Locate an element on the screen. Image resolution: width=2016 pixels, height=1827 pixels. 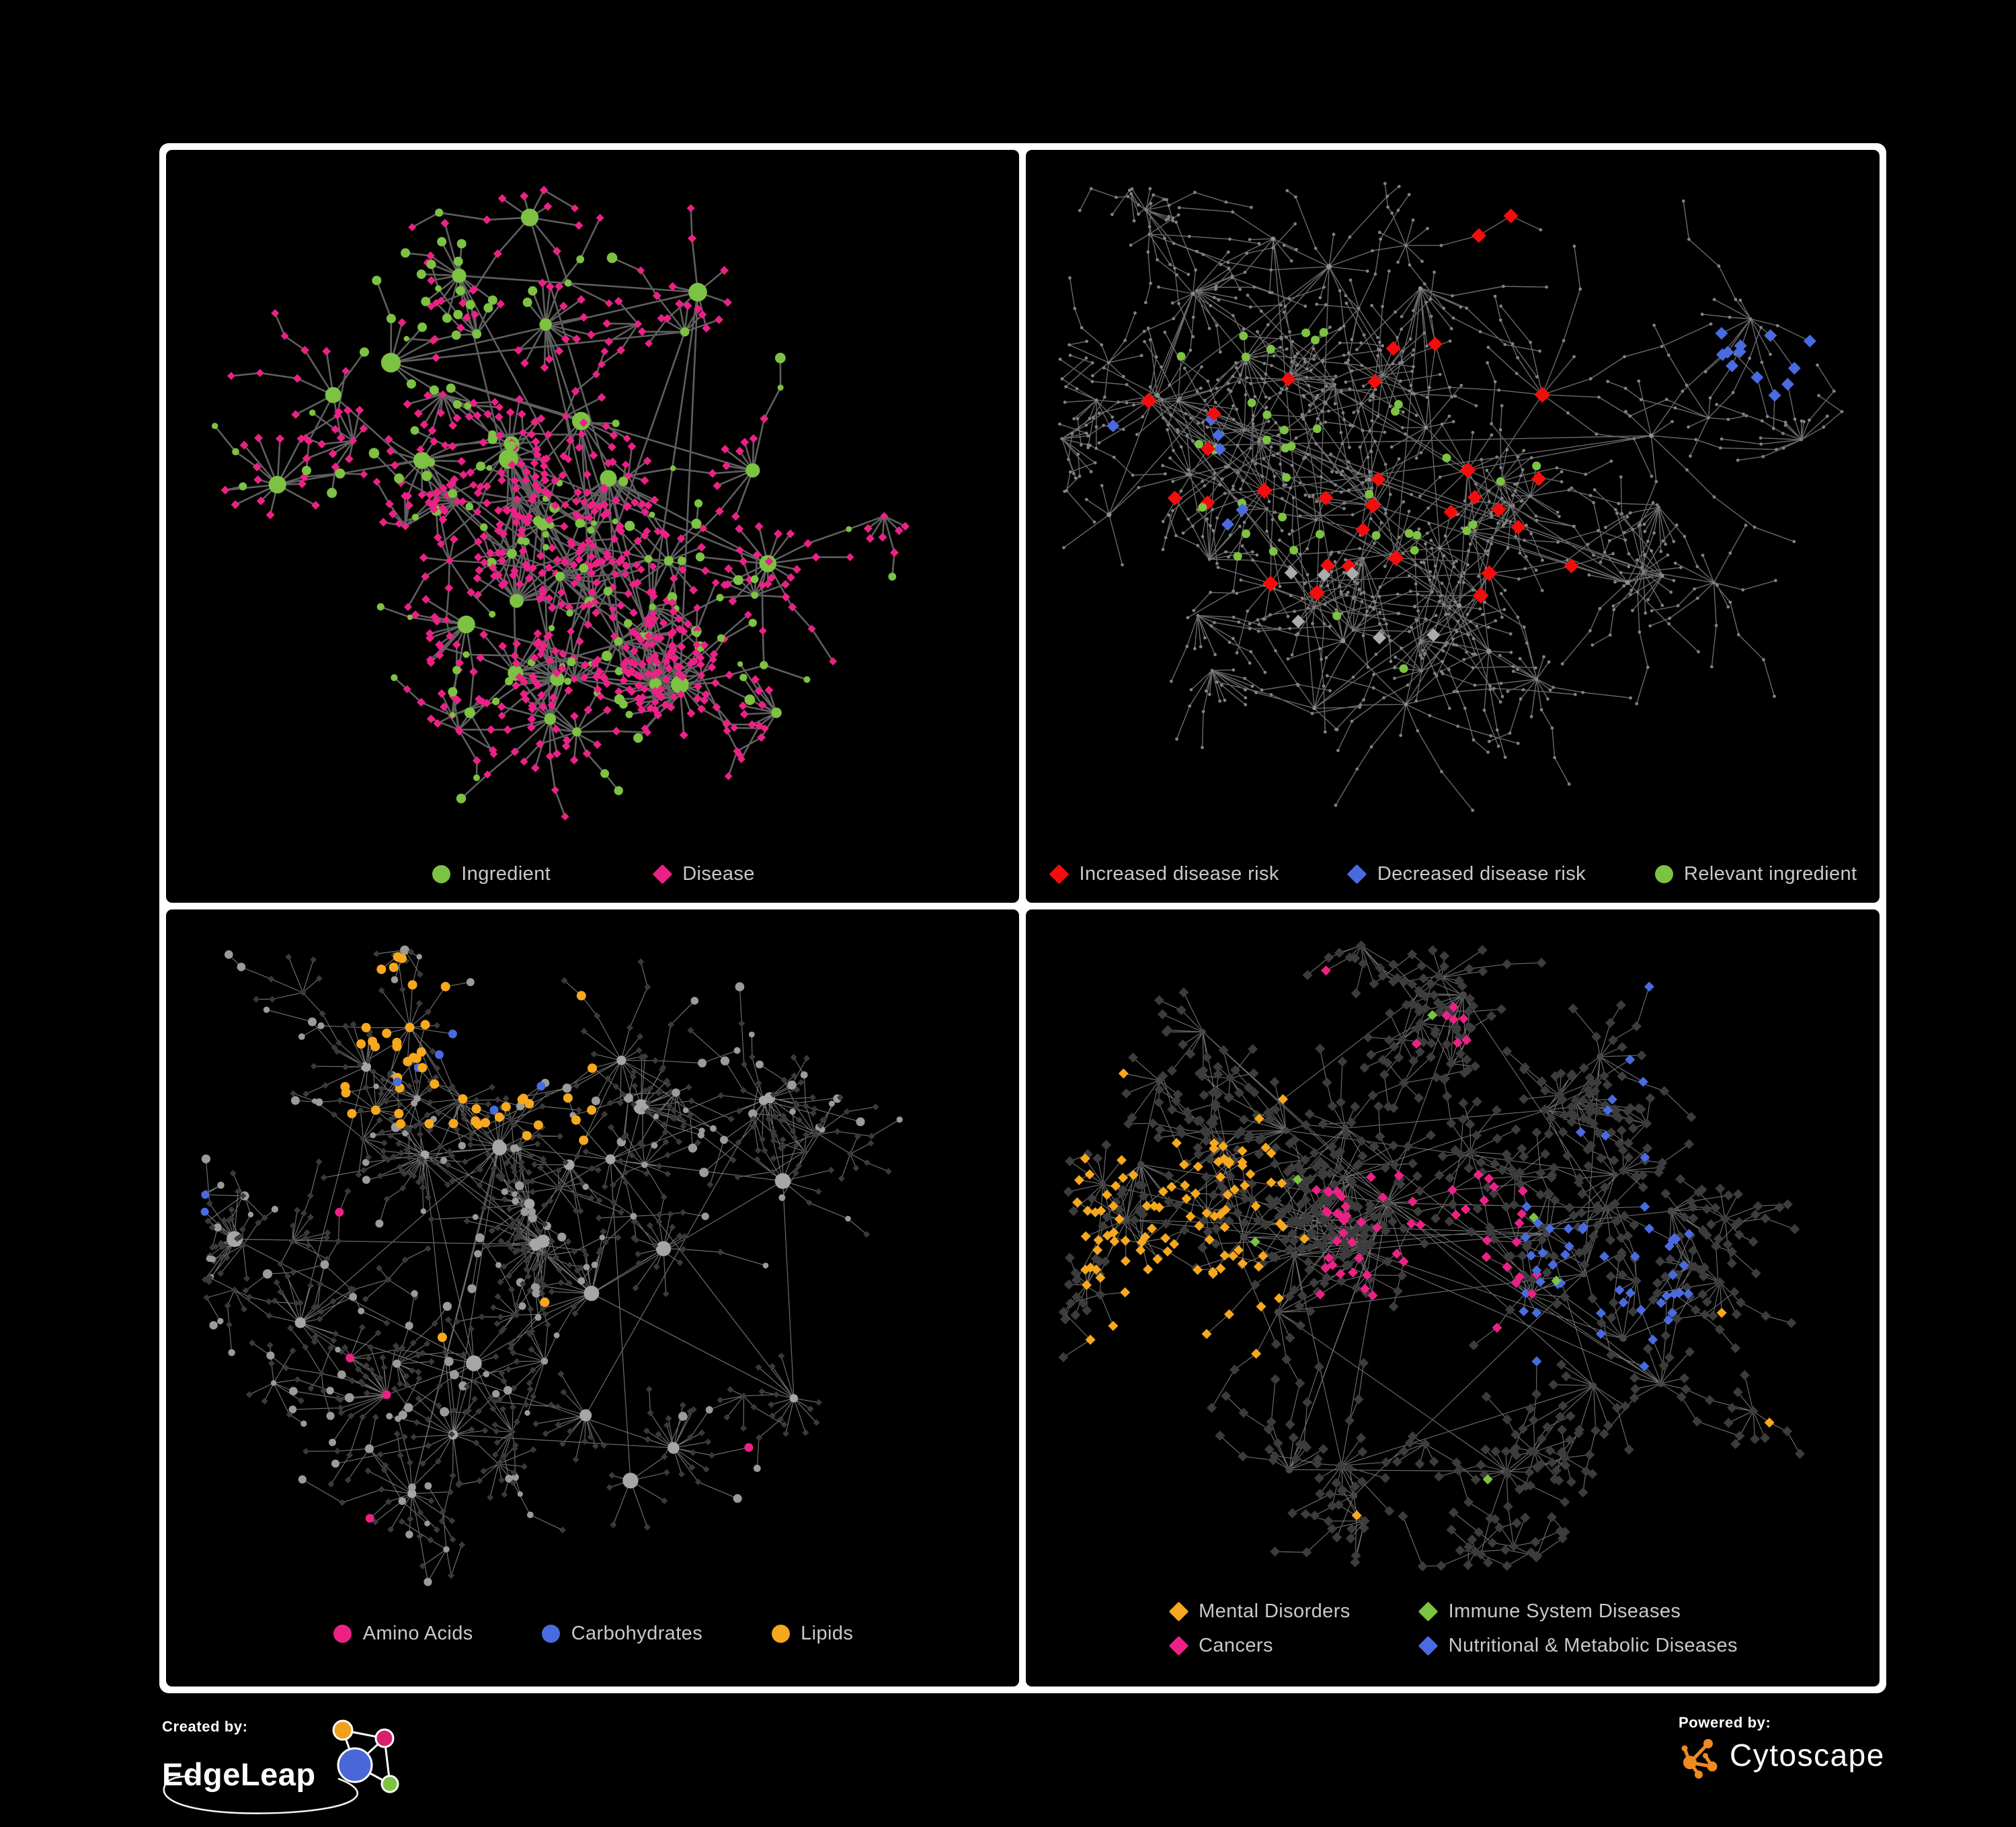
legend-ingredient-disease: Ingredient Disease is located at coordinates (592, 874).